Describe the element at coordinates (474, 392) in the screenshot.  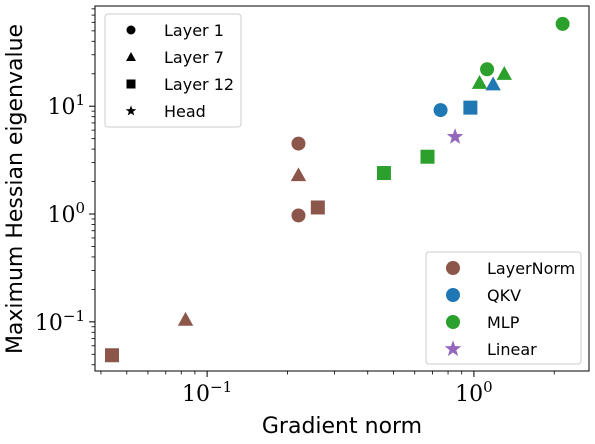
I see `x-tick-label: 10⁰` at that location.